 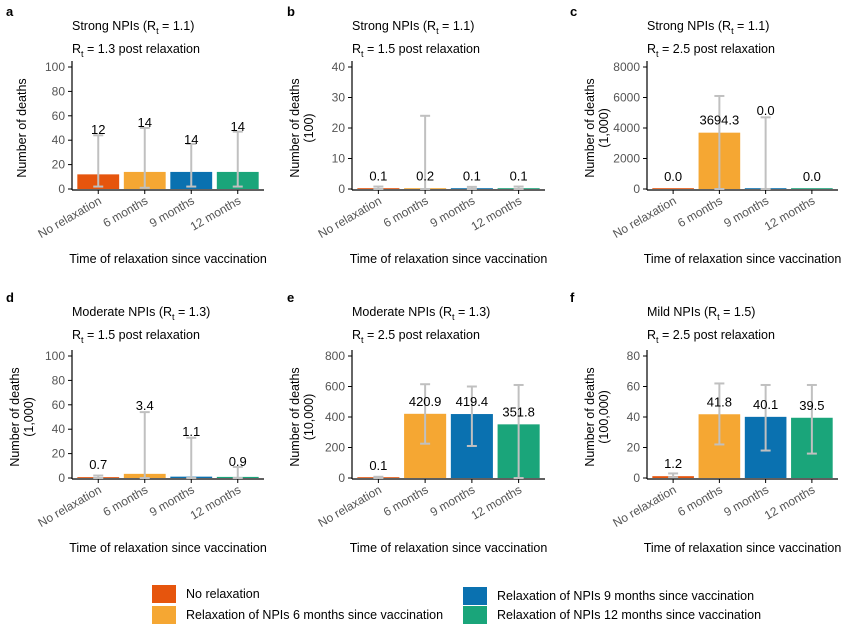 What do you see at coordinates (145, 405) in the screenshot?
I see `data-label: 3.4` at bounding box center [145, 405].